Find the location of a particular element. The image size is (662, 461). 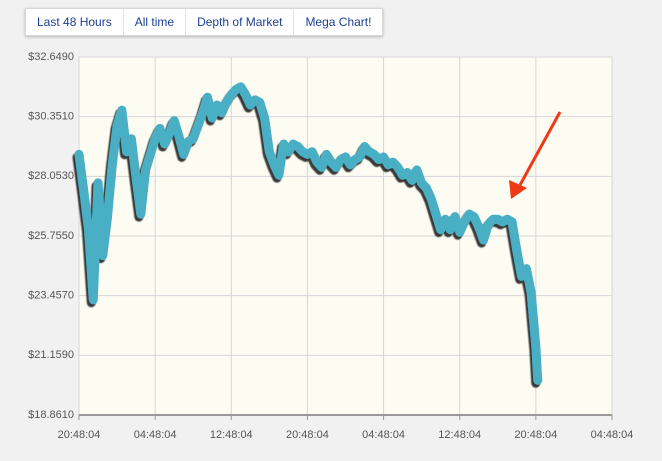

y-tick-label: $30.3510 is located at coordinates (51, 117).